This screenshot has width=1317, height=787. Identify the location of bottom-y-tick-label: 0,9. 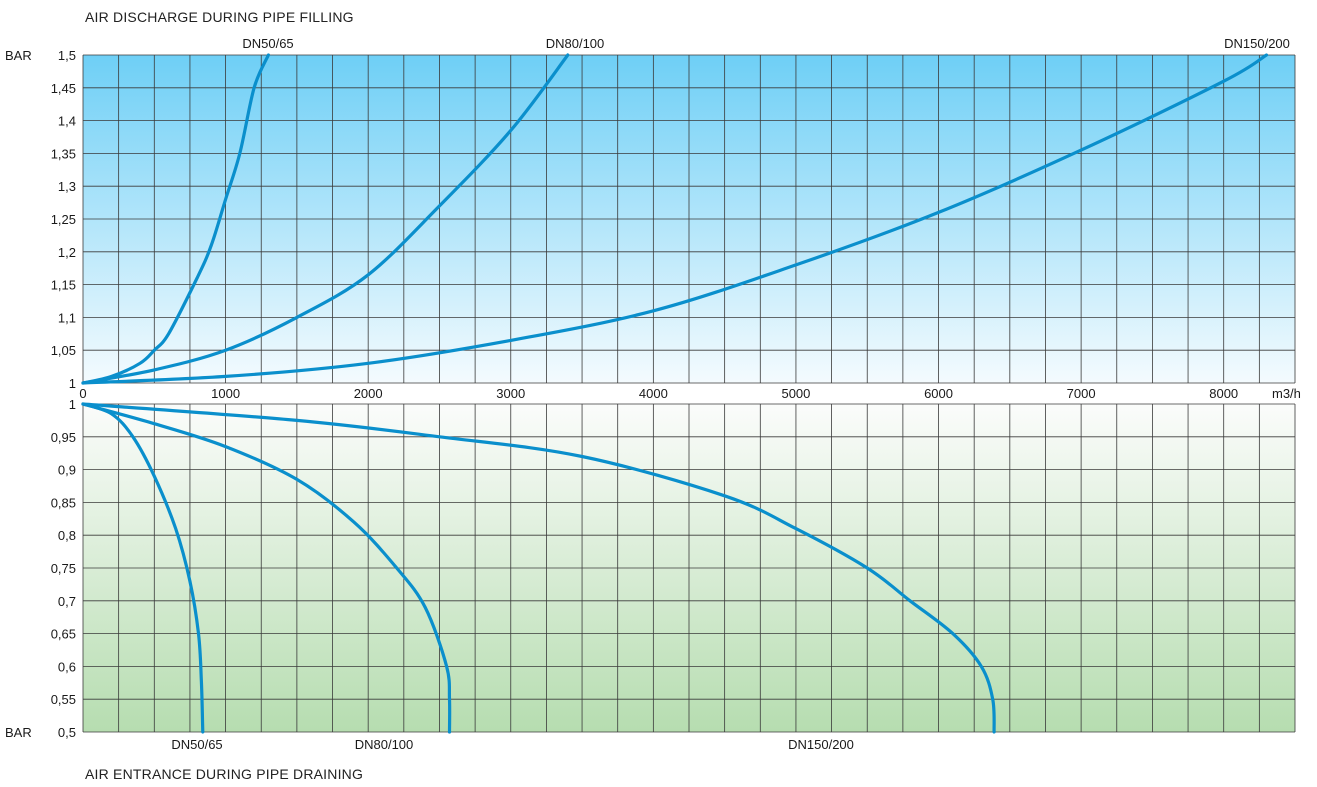
(67, 470).